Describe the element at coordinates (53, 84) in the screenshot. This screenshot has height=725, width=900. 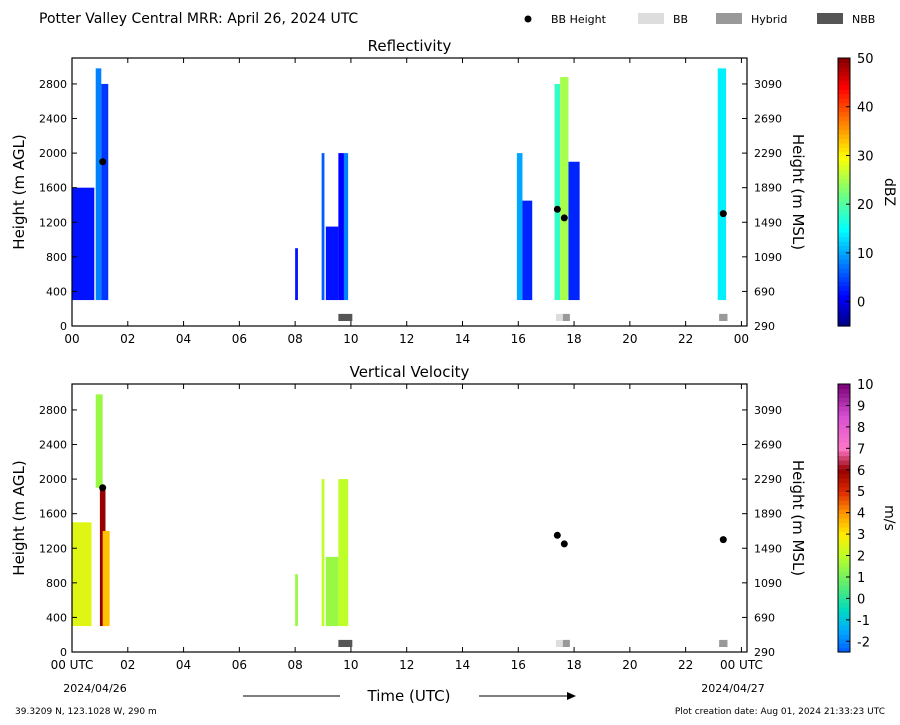
I see `y-tick-label: 2800` at that location.